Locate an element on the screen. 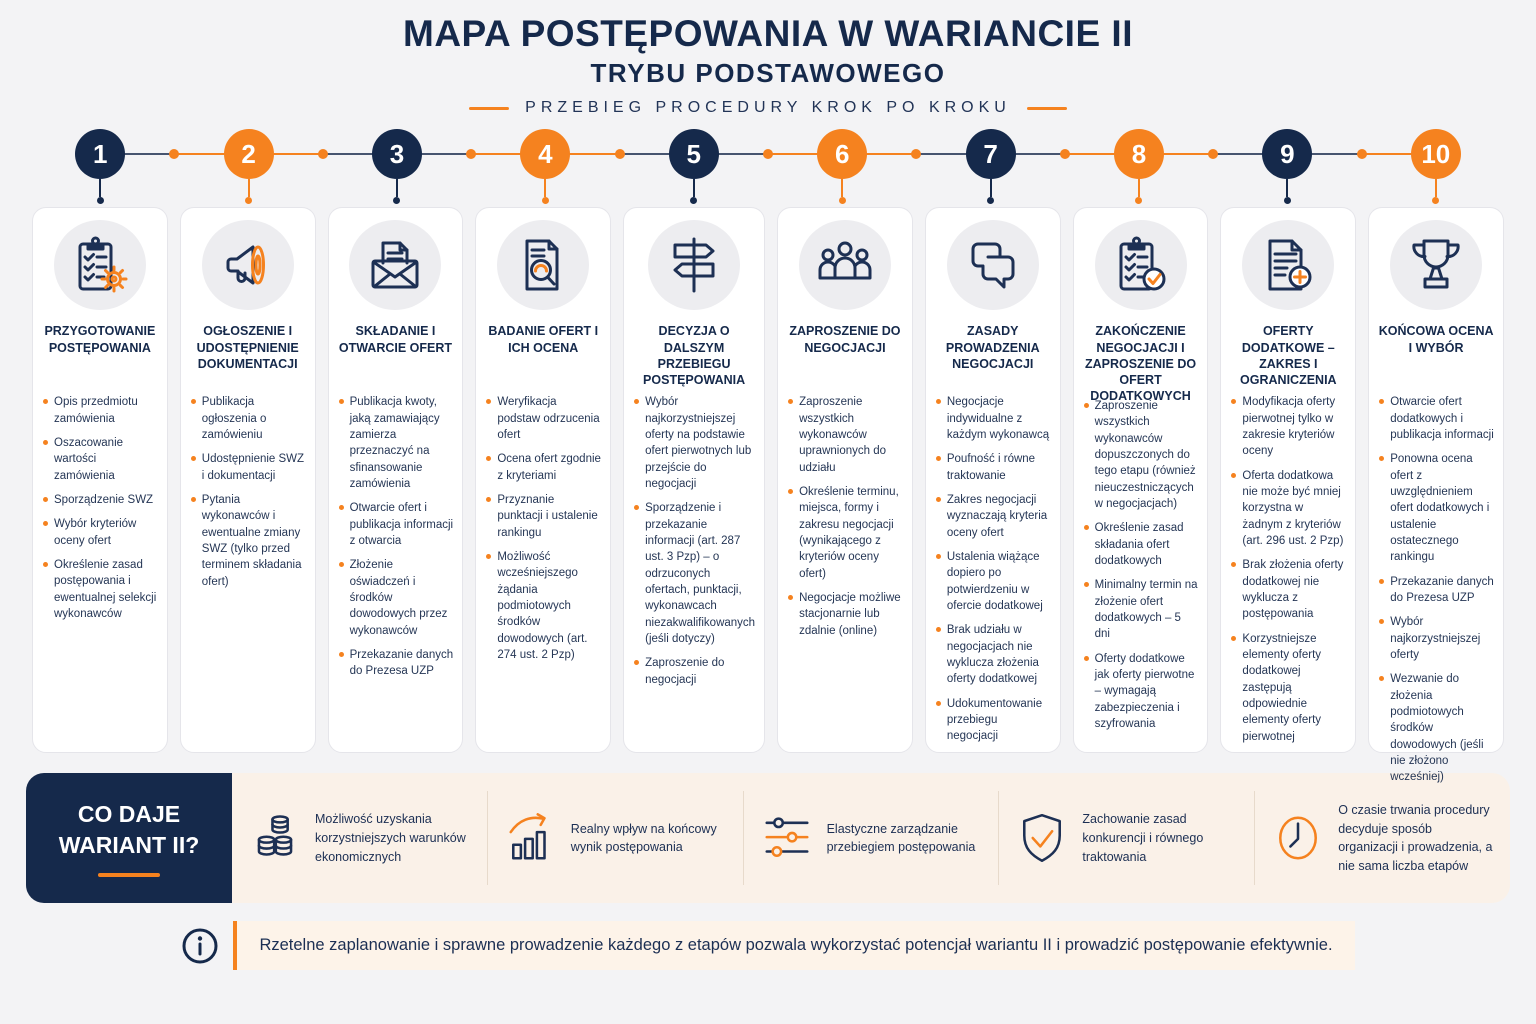 This screenshot has width=1536, height=1024. bullet-item: Udostępnienie SWZ i dokumentacji is located at coordinates (248, 467).